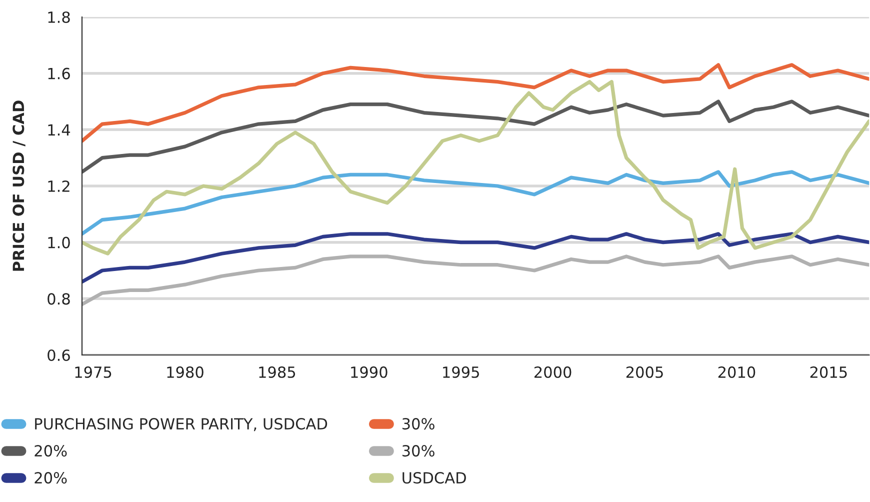  Describe the element at coordinates (461, 372) in the screenshot. I see `x-tick-label: 1995` at that location.